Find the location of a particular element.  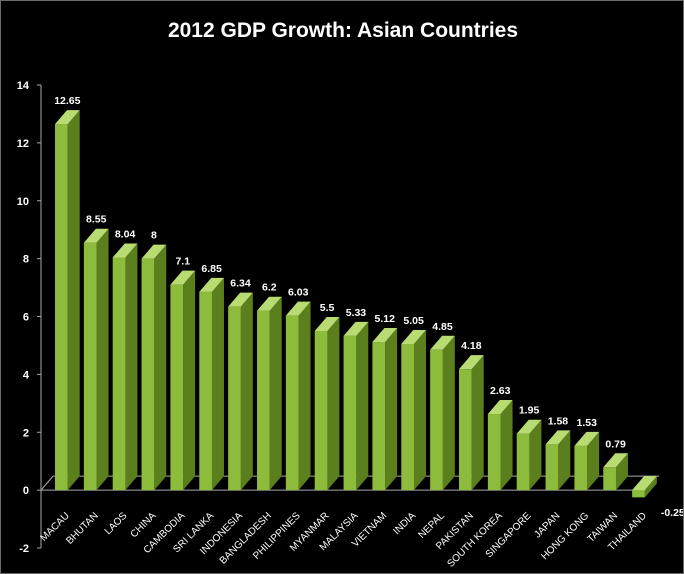

category-label: LAOS is located at coordinates (116, 523).